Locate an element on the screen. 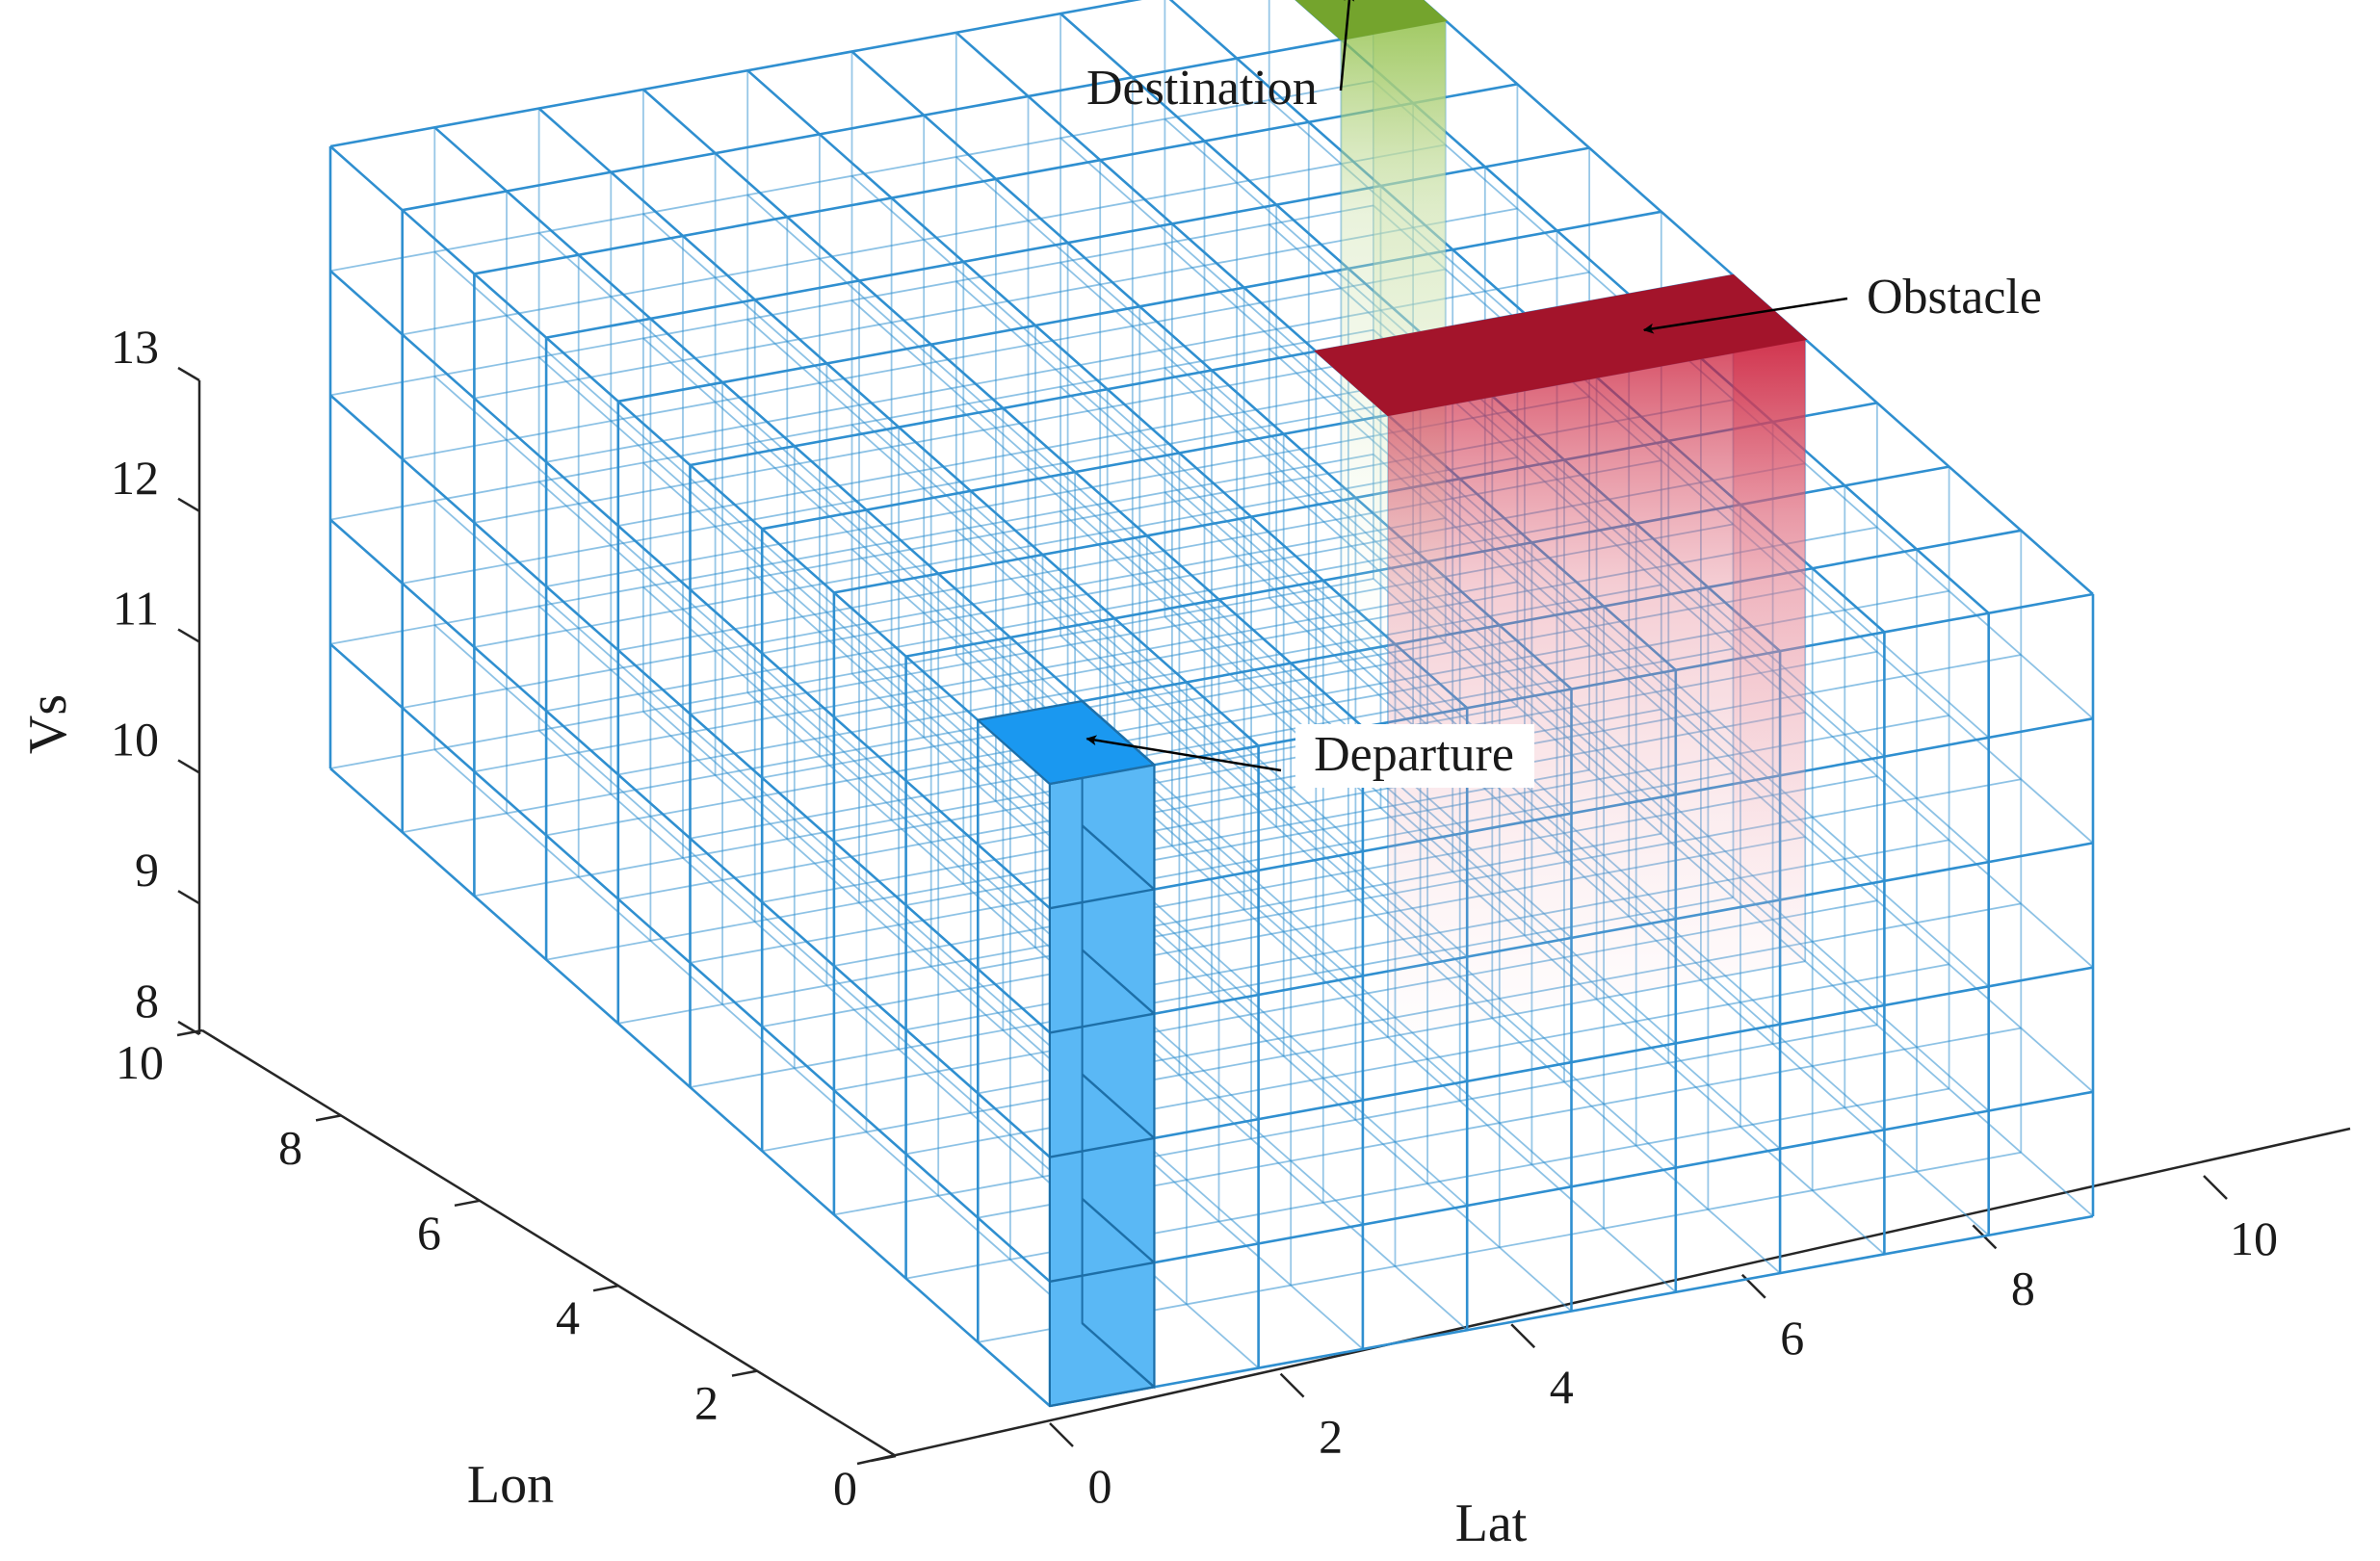 This screenshot has height=1561, width=2380. z-tick-label: 11 is located at coordinates (136, 609).